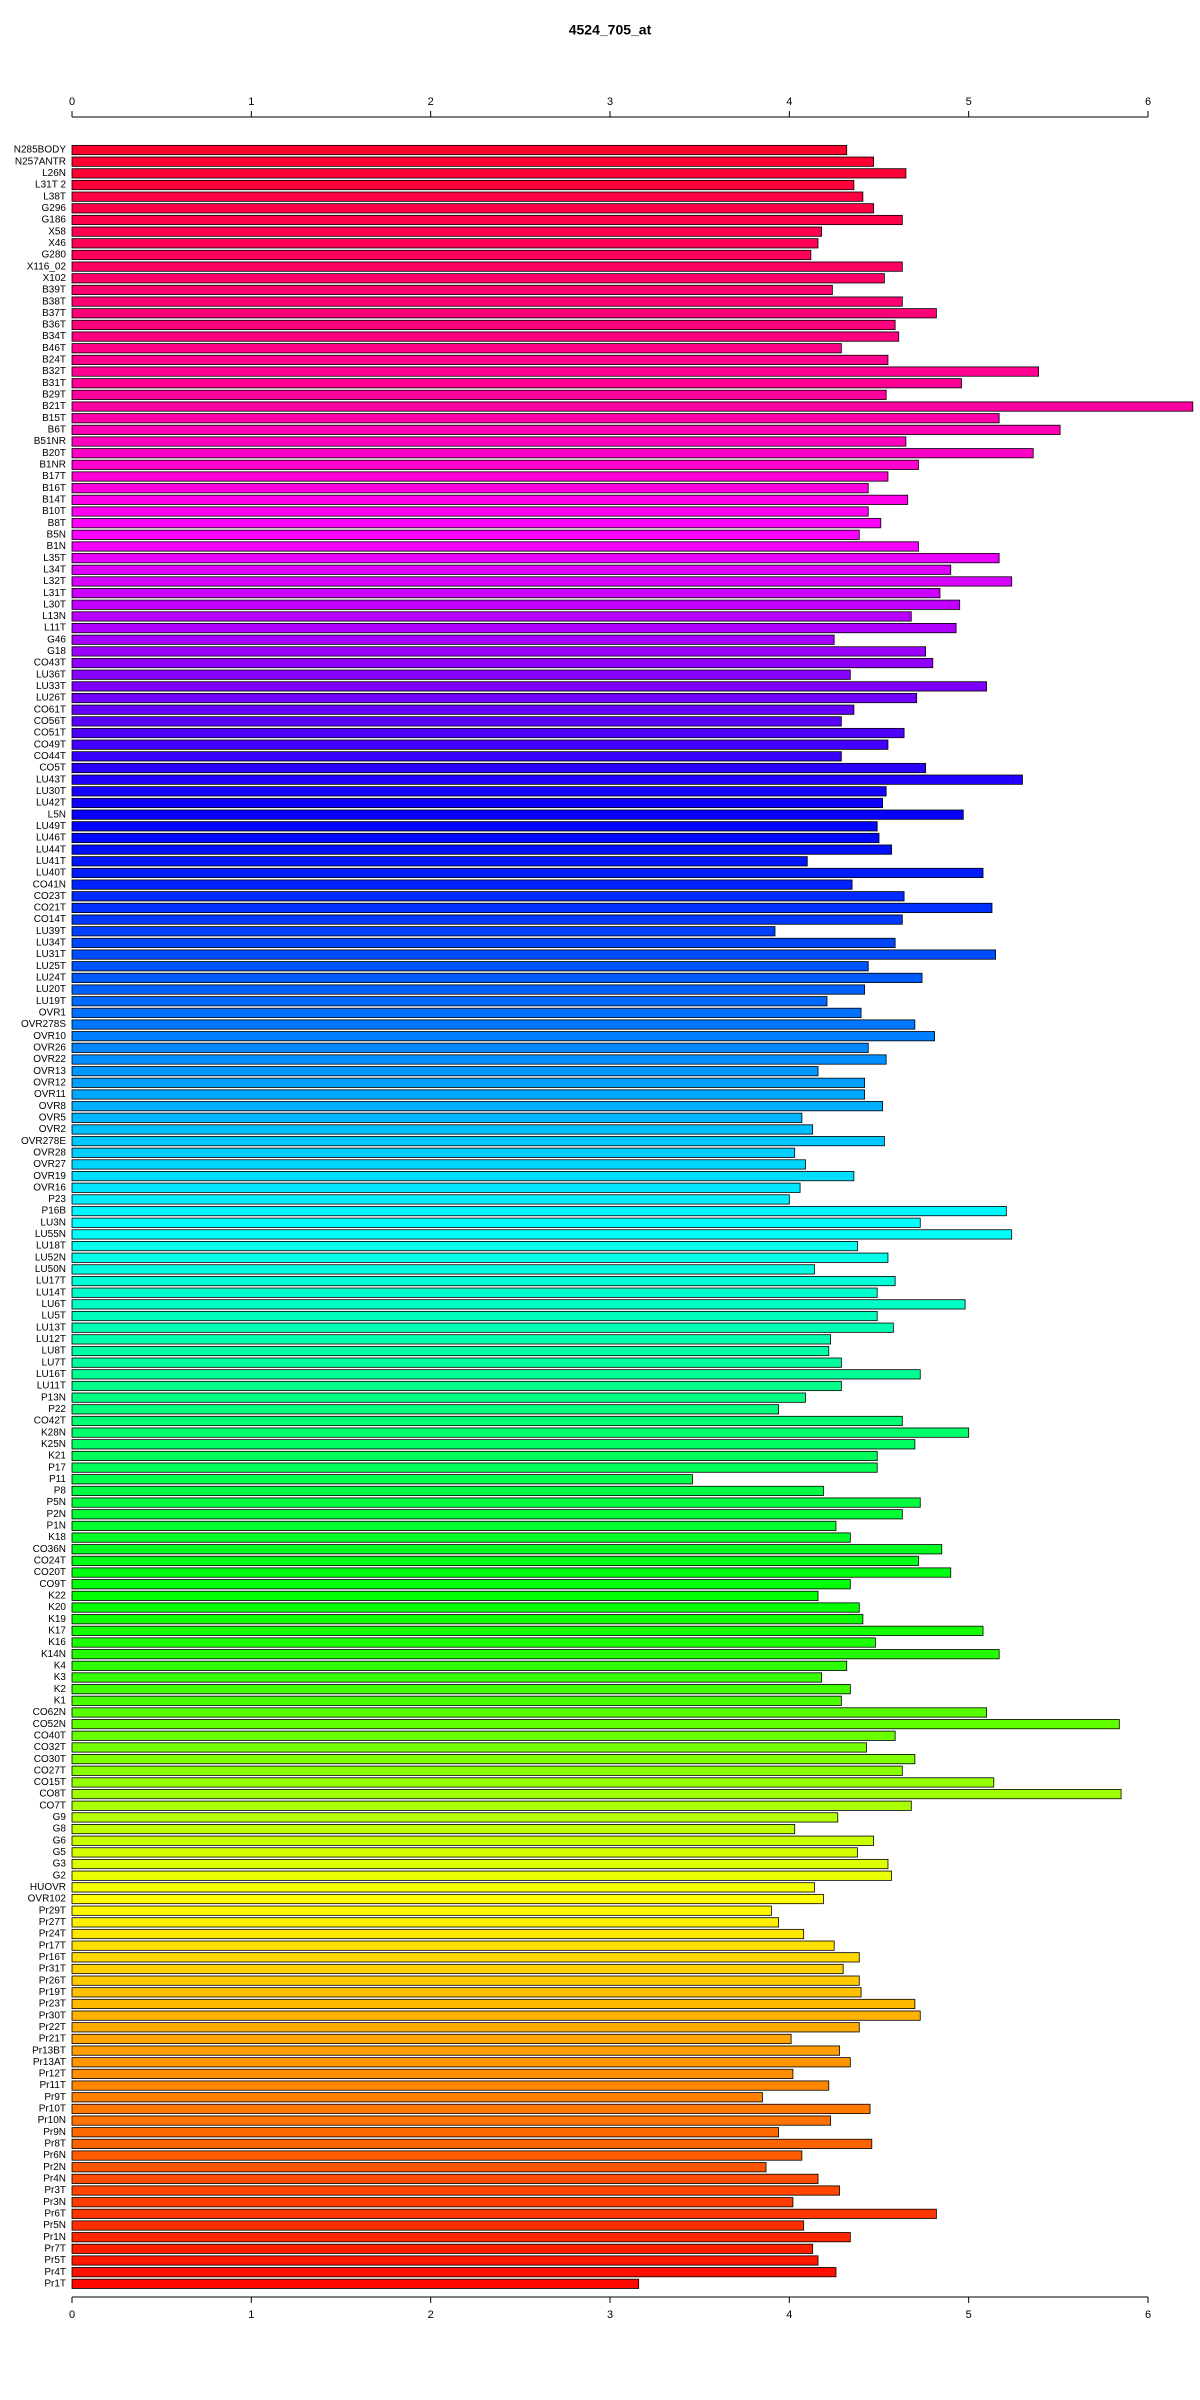  What do you see at coordinates (54, 360) in the screenshot?
I see `y-tick-label: B24T` at bounding box center [54, 360].